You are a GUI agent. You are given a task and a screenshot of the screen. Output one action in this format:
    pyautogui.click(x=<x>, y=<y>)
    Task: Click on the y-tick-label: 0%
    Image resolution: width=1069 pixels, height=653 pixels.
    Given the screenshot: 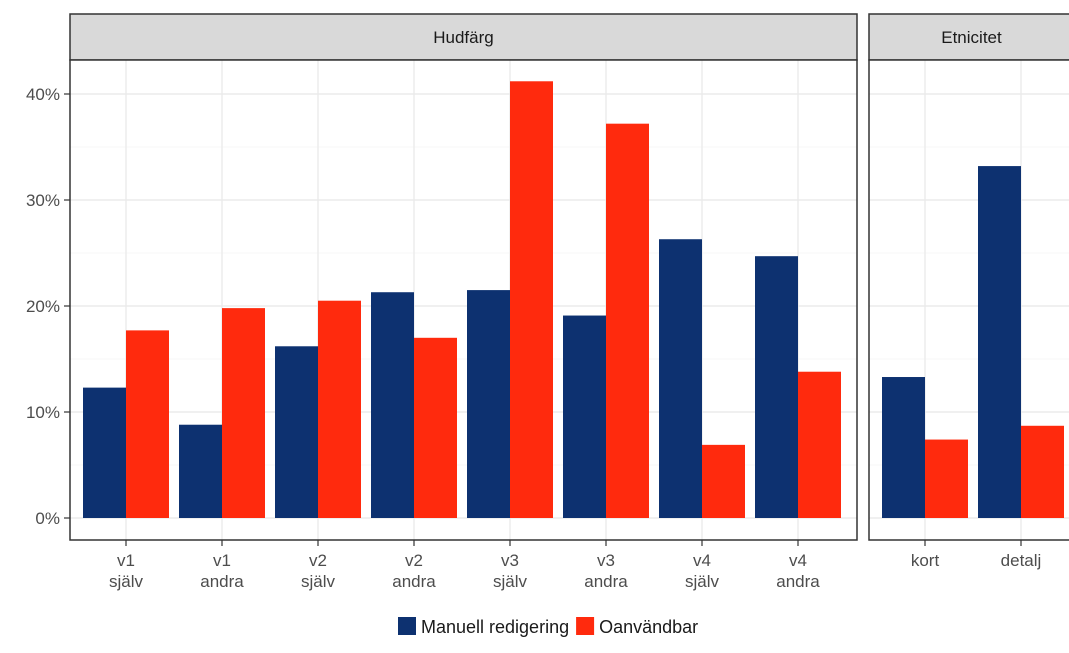 What is the action you would take?
    pyautogui.click(x=47, y=518)
    